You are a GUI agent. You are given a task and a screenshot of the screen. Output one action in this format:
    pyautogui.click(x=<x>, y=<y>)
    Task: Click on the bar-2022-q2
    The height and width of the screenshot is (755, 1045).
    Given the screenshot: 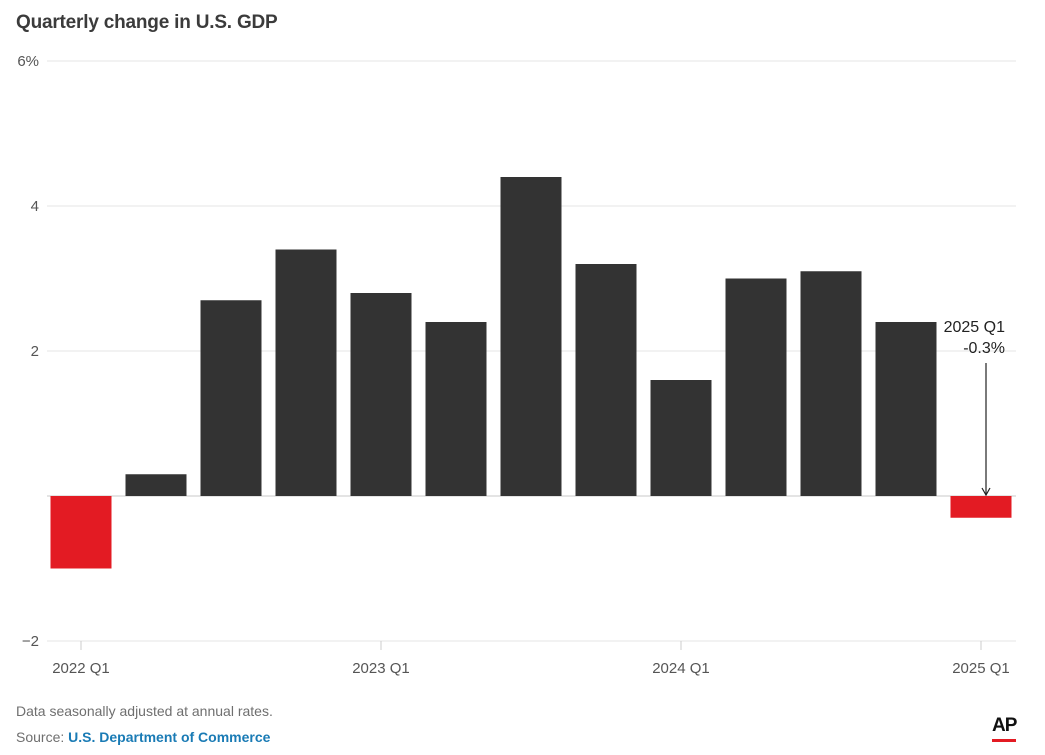 What is the action you would take?
    pyautogui.click(x=156, y=485)
    